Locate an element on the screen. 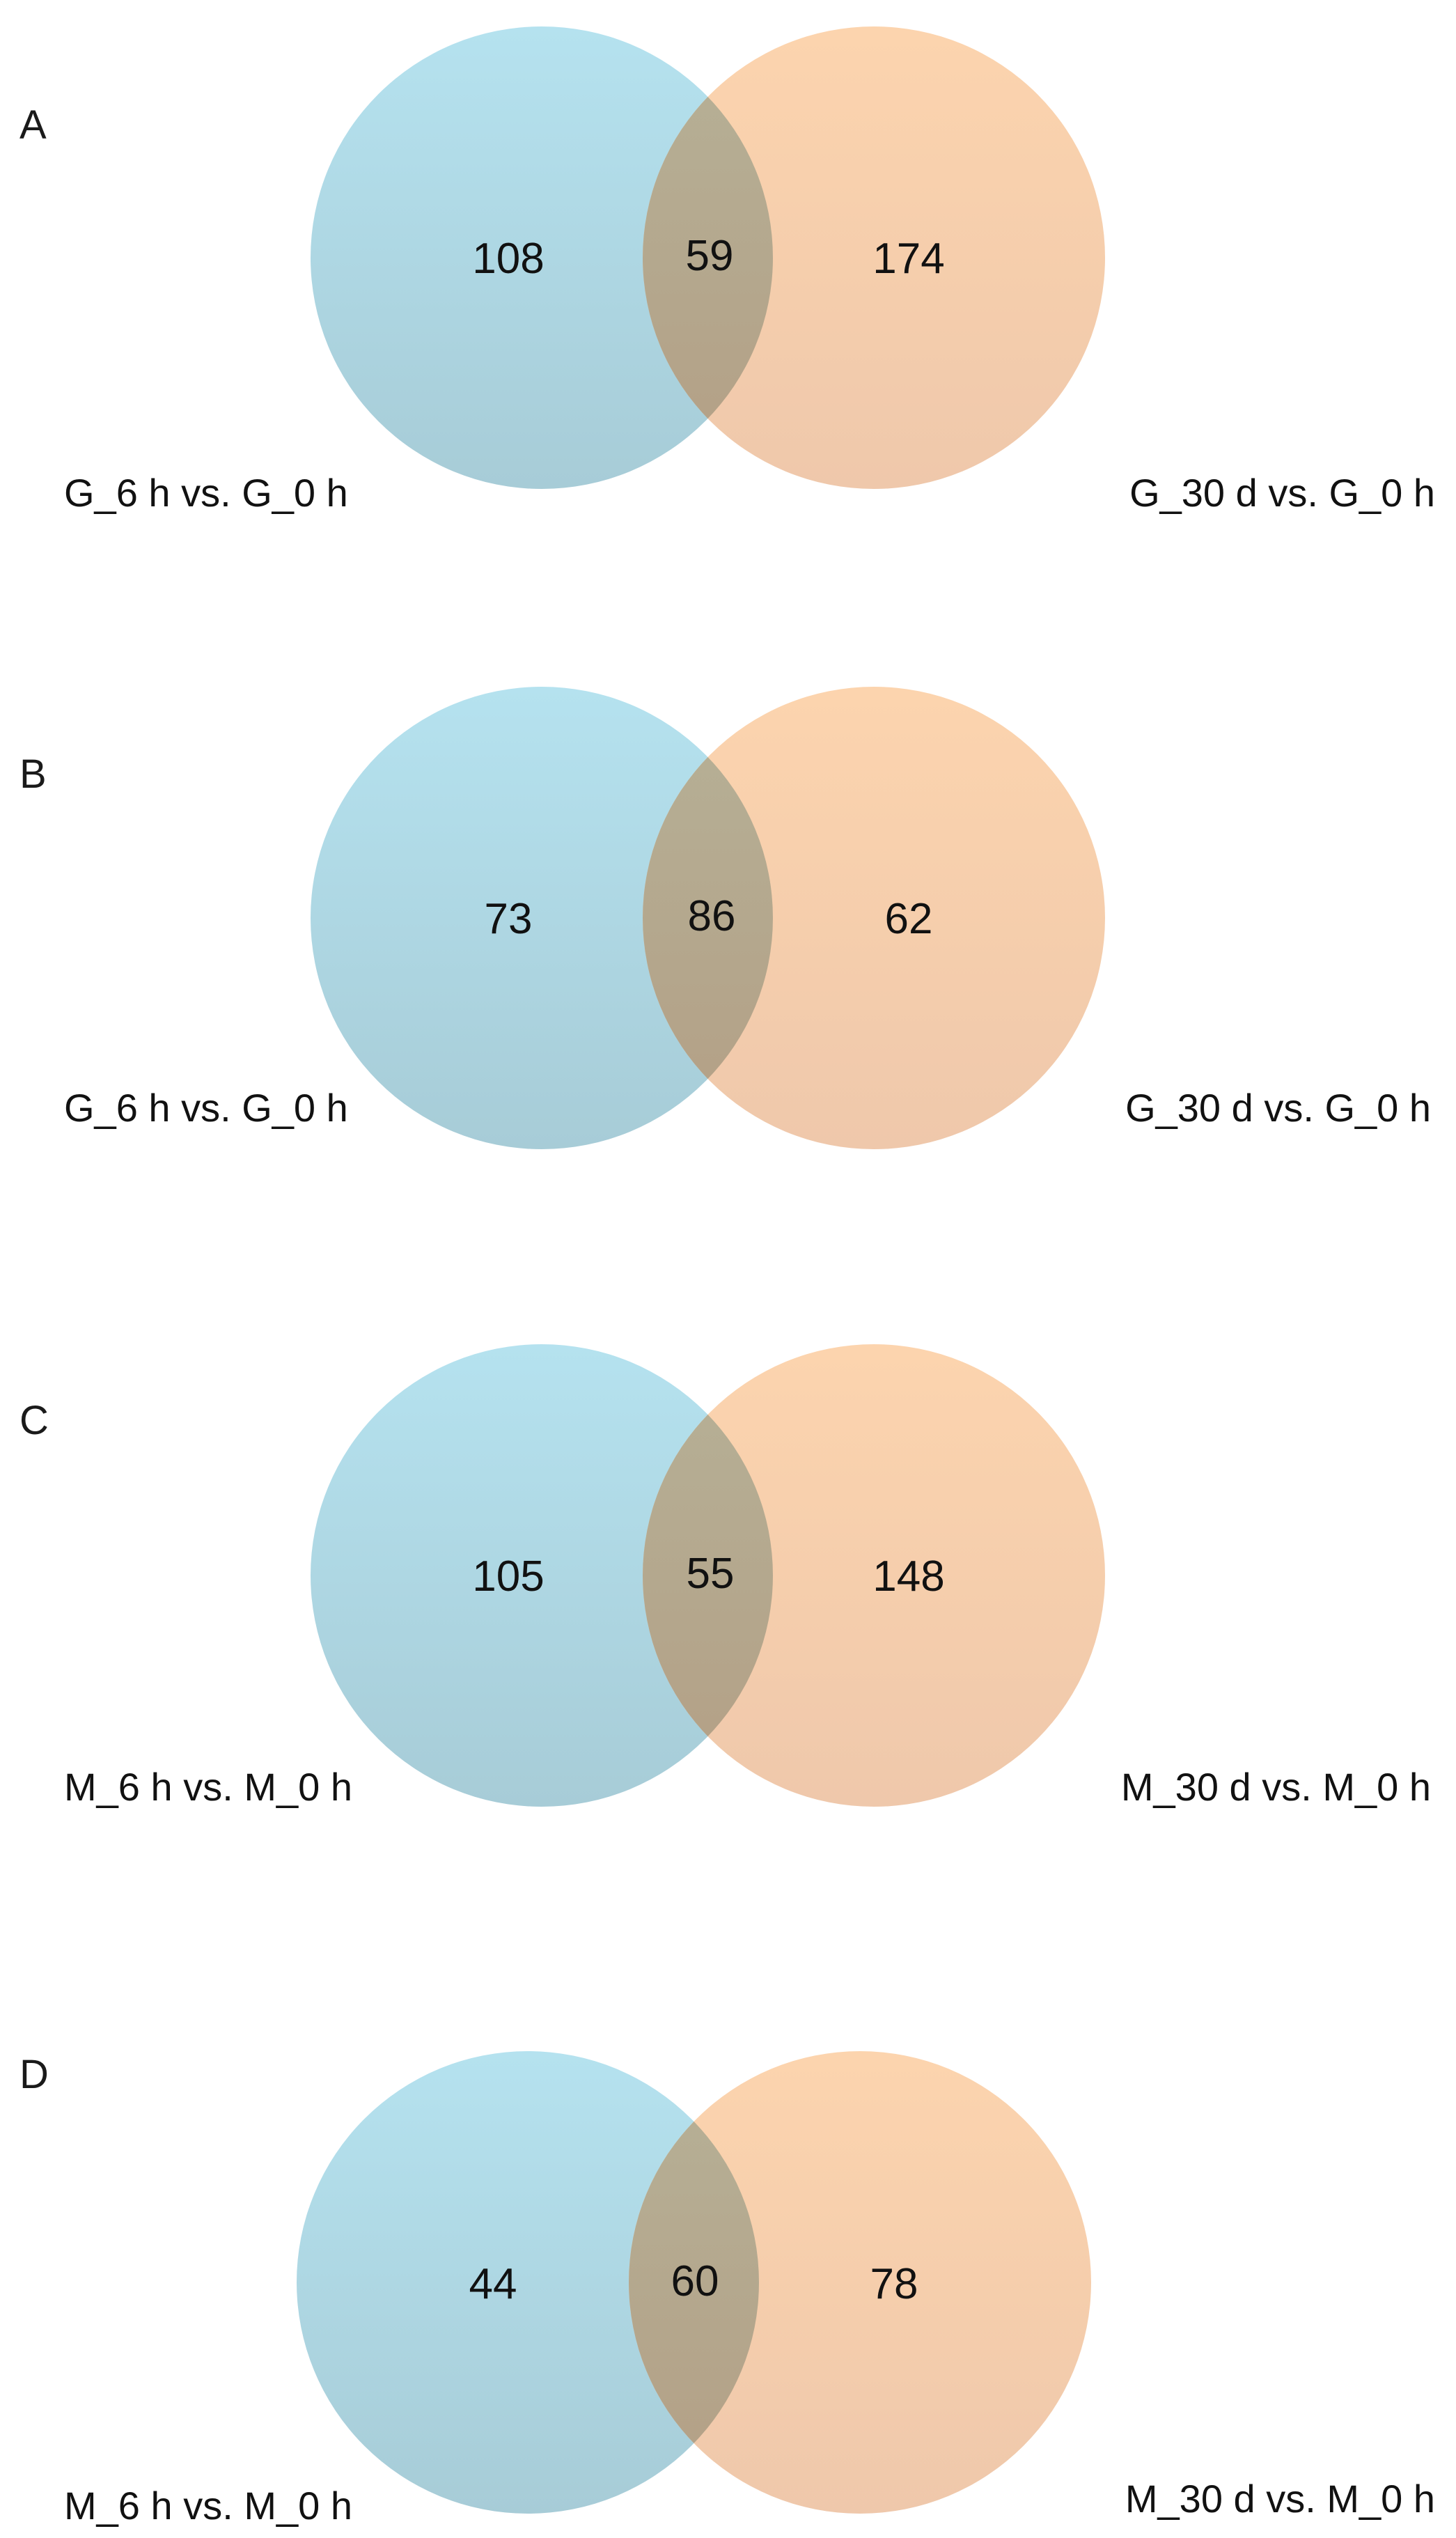  left-only-count: 73 is located at coordinates (509, 919).